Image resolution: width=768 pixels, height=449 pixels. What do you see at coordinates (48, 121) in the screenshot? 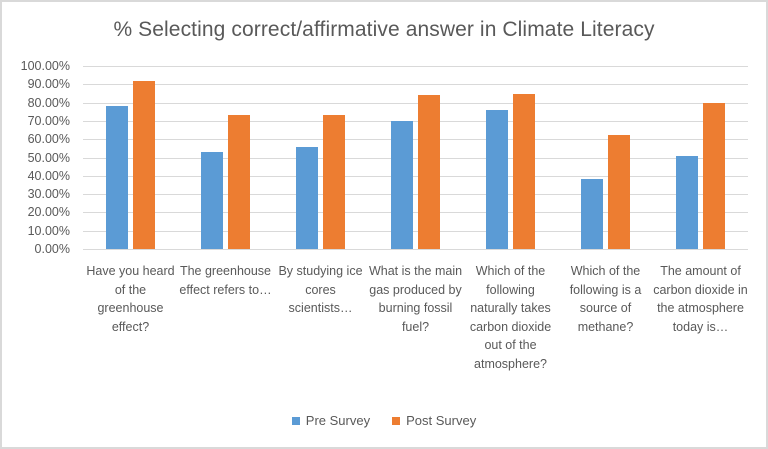
I see `y-tick-label: 70.00%` at bounding box center [48, 121].